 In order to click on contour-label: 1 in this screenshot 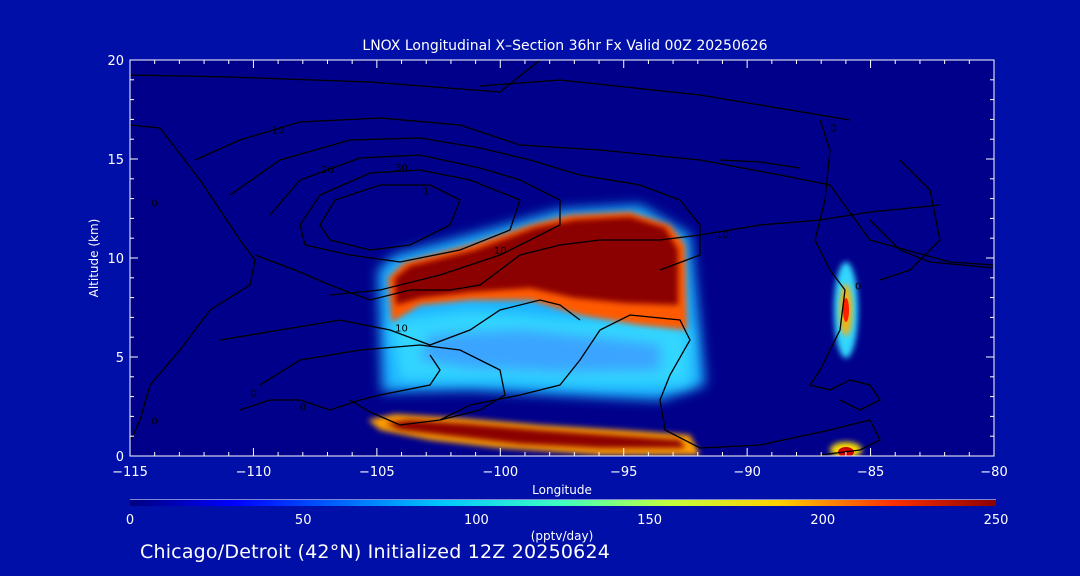, I will do `click(426, 192)`.